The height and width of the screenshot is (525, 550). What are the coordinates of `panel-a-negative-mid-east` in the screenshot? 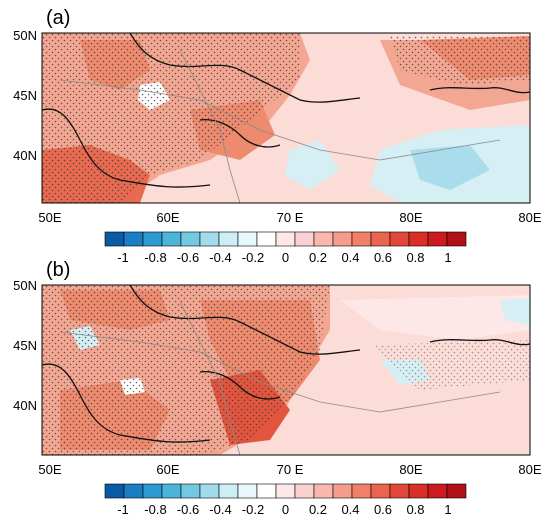 It's located at (450, 167).